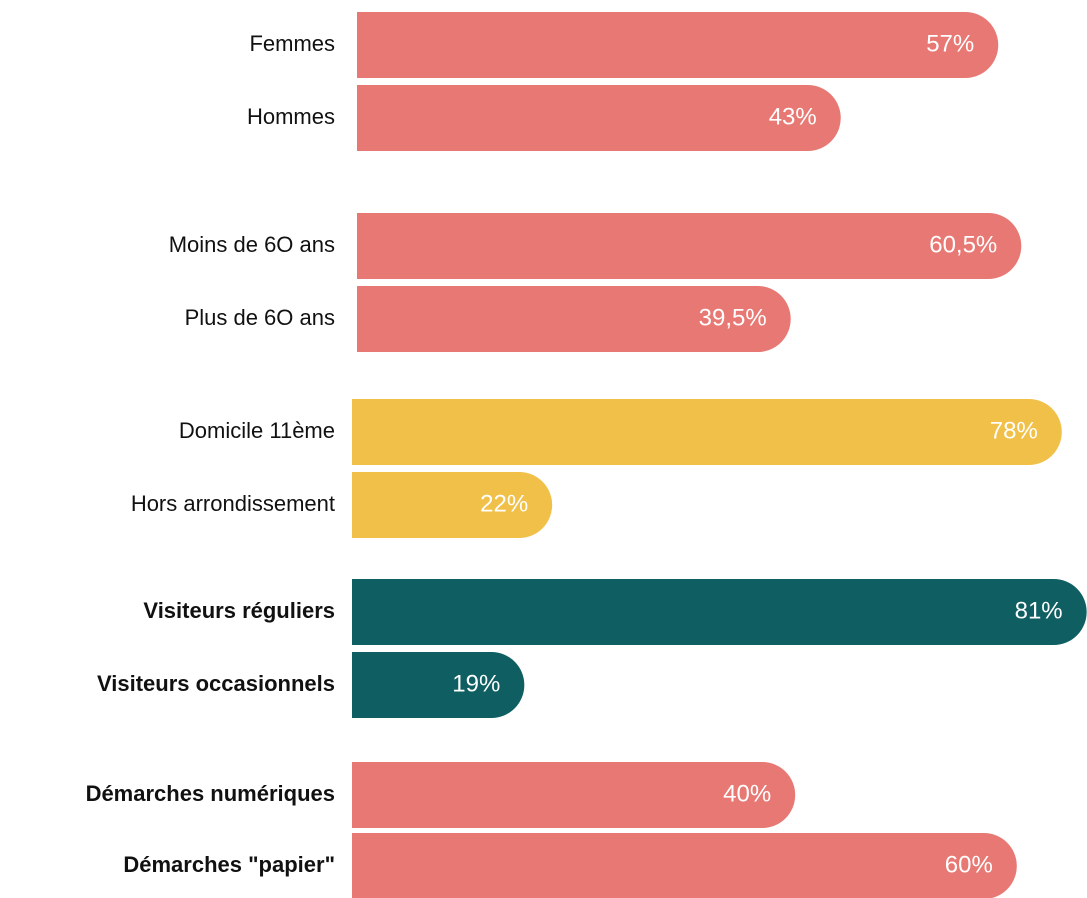 The width and height of the screenshot is (1087, 898). Describe the element at coordinates (292, 43) in the screenshot. I see `category-label: Femmes` at that location.